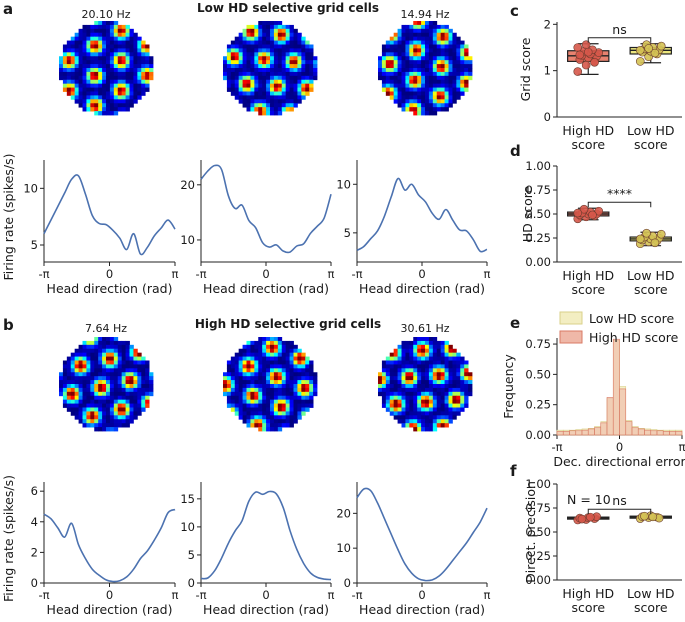  Describe the element at coordinates (266, 535) in the screenshot. I see `tuning-line` at that location.